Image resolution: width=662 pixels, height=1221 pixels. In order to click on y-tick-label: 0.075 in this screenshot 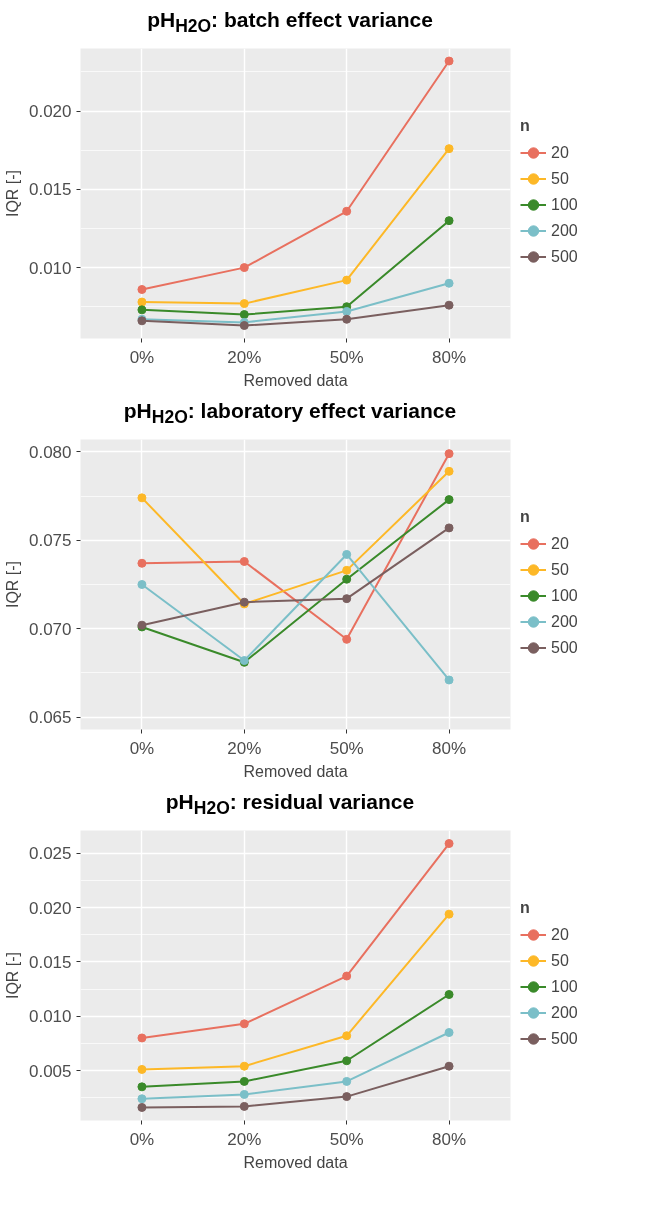, I will do `click(50, 541)`.